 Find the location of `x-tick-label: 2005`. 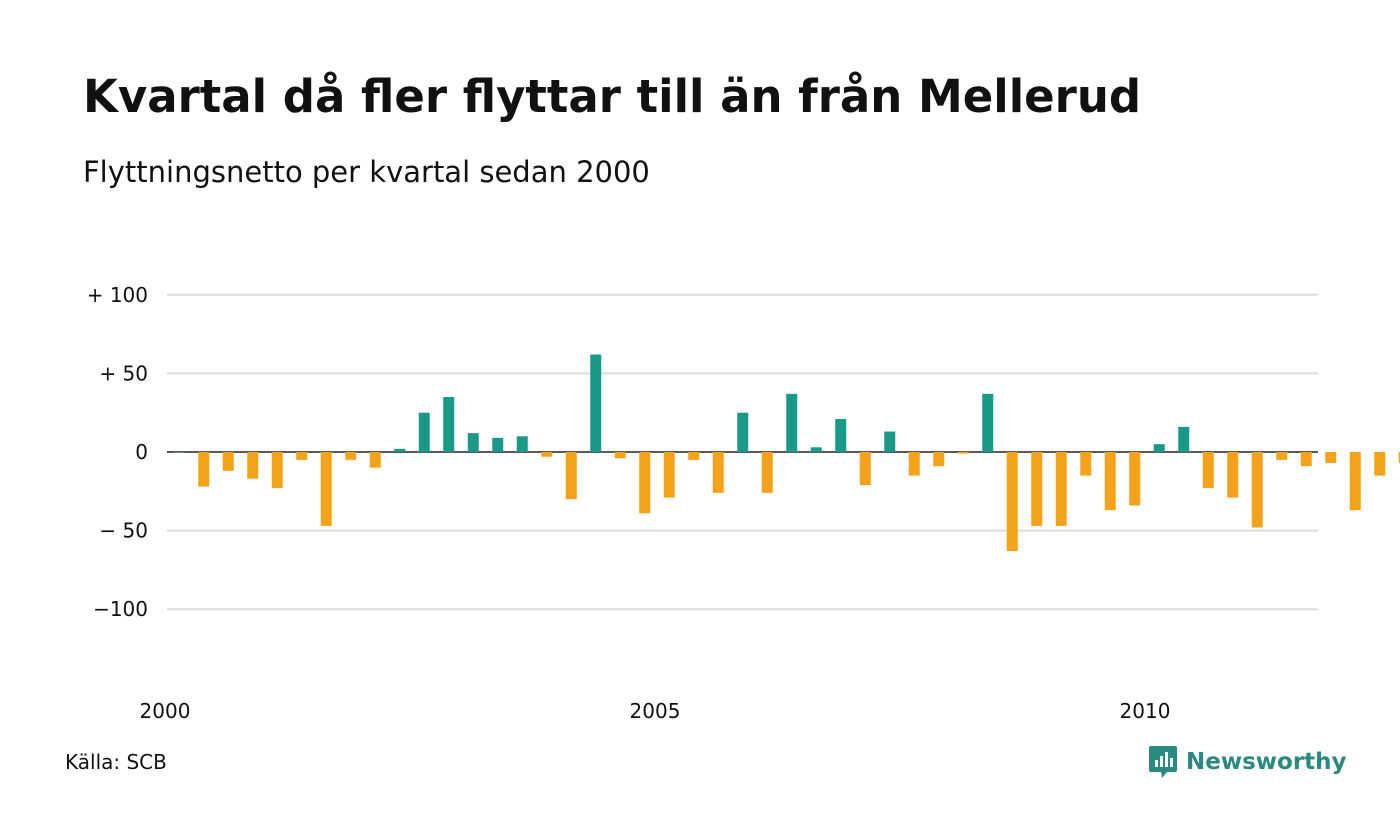

x-tick-label: 2005 is located at coordinates (655, 711).